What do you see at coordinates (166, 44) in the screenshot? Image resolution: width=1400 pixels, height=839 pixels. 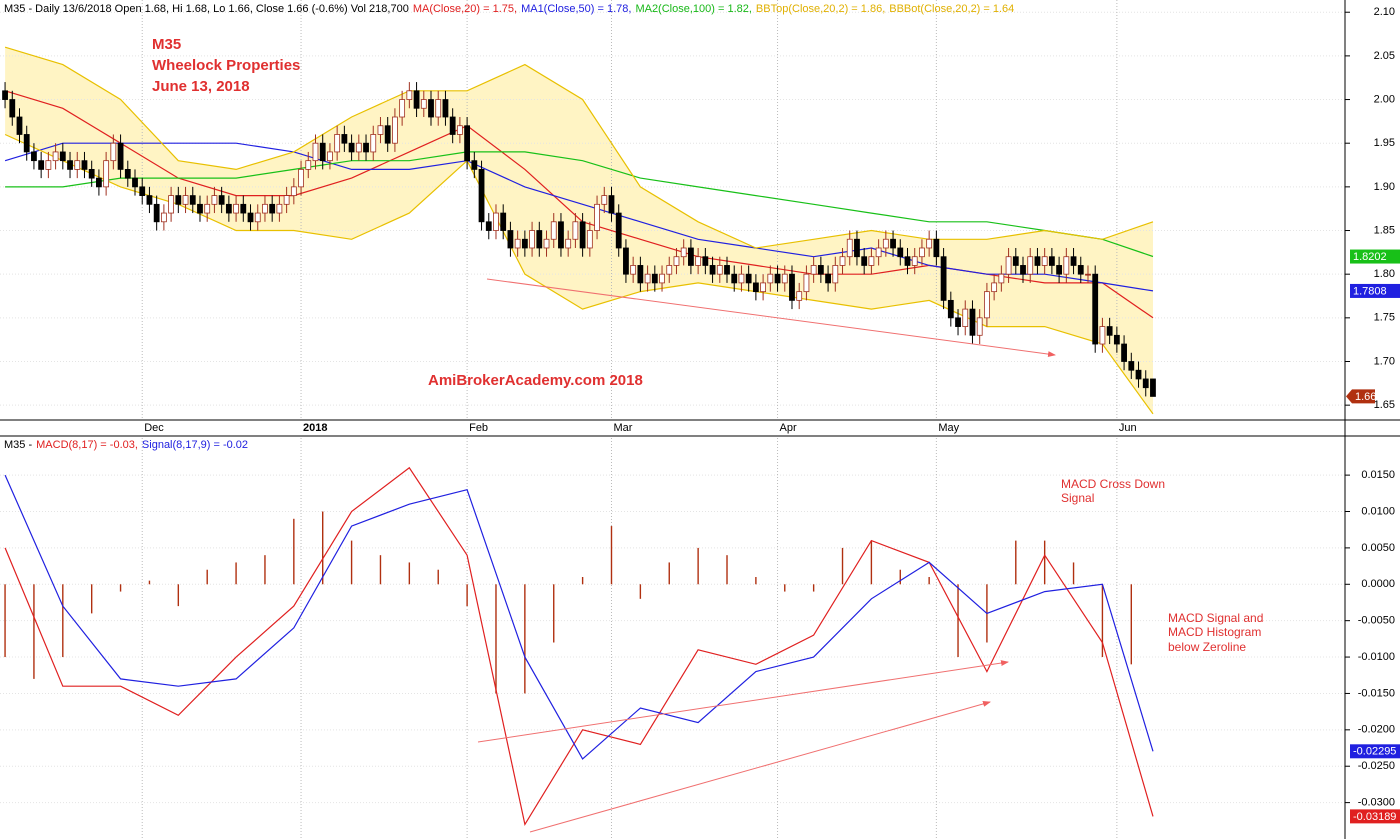 I see `annotation: M35` at bounding box center [166, 44].